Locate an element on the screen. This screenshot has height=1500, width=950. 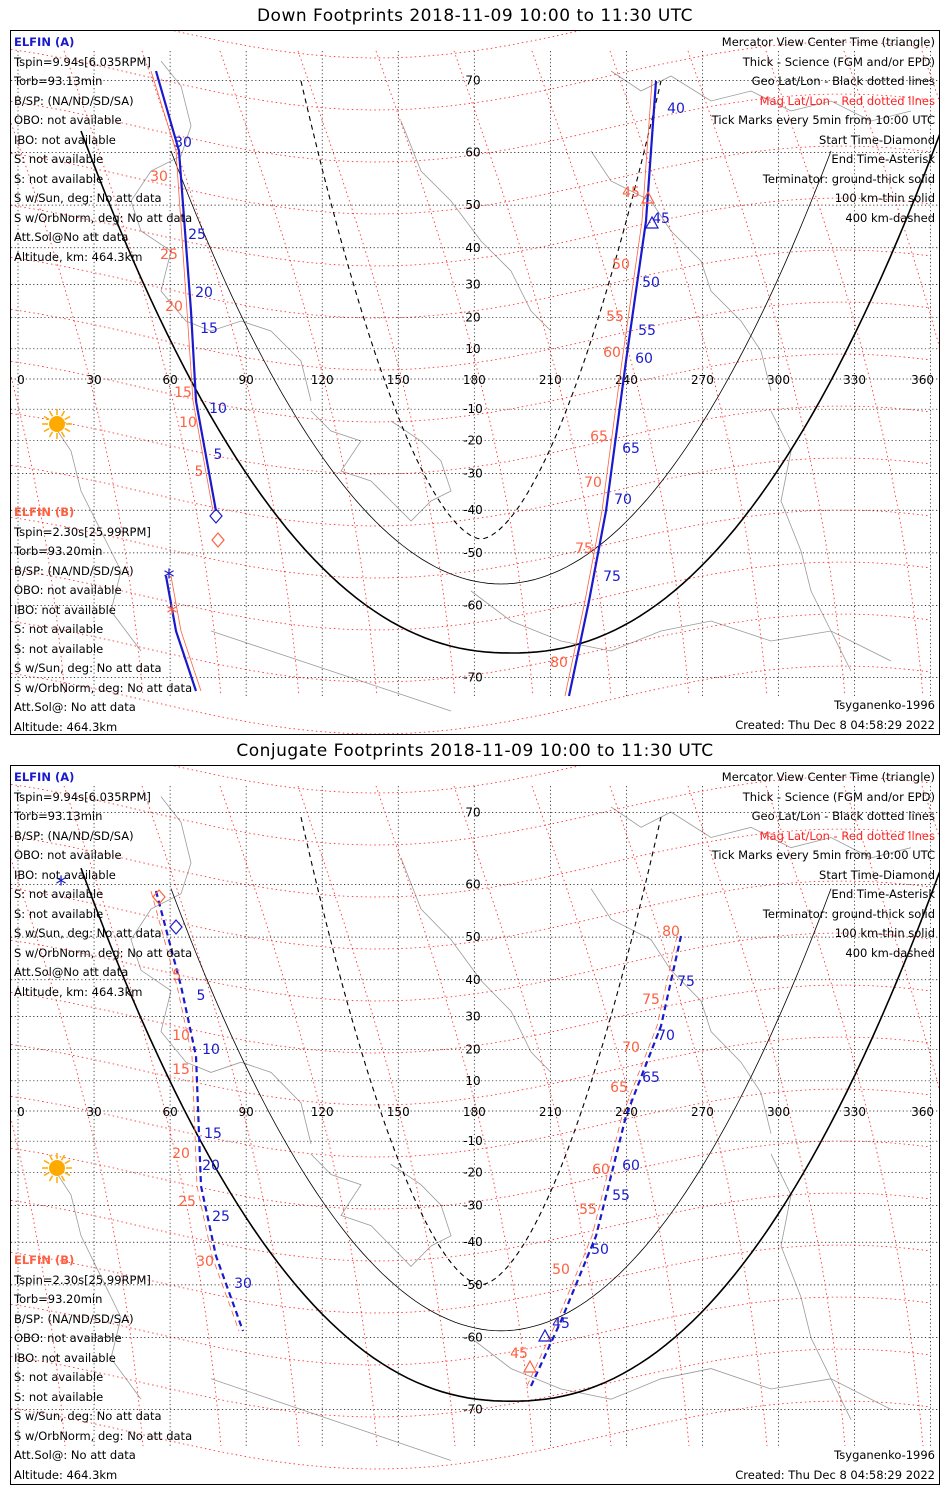
elfin-b-tick-label: 50 is located at coordinates (561, 1270).